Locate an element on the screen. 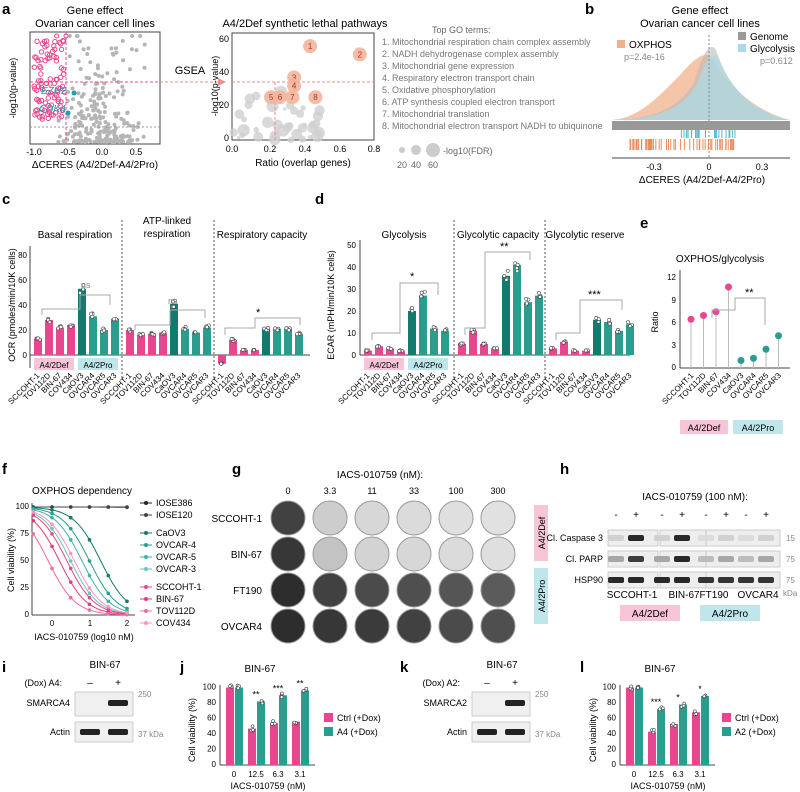 This screenshot has width=800, height=792. l-bars: *** ** is located at coordinates (667, 724).